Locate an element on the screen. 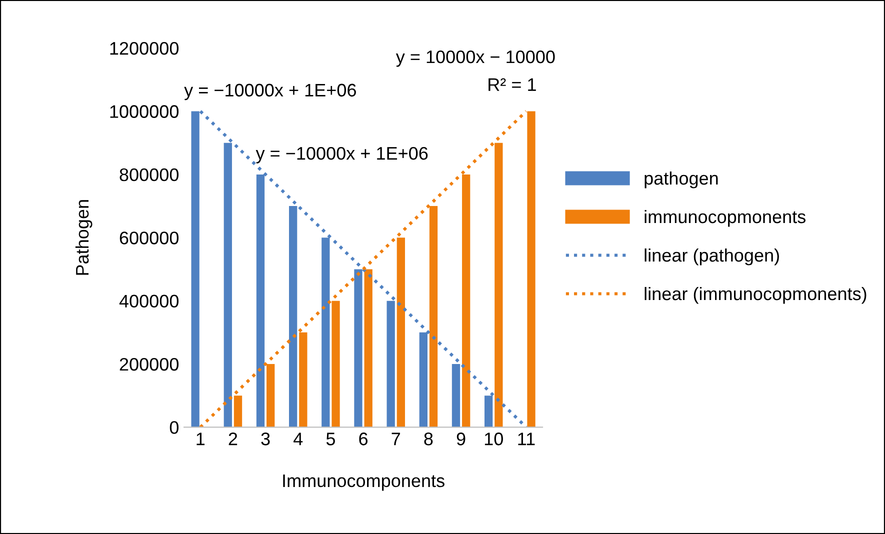 The image size is (885, 534). annotation: R² = 1 is located at coordinates (512, 84).